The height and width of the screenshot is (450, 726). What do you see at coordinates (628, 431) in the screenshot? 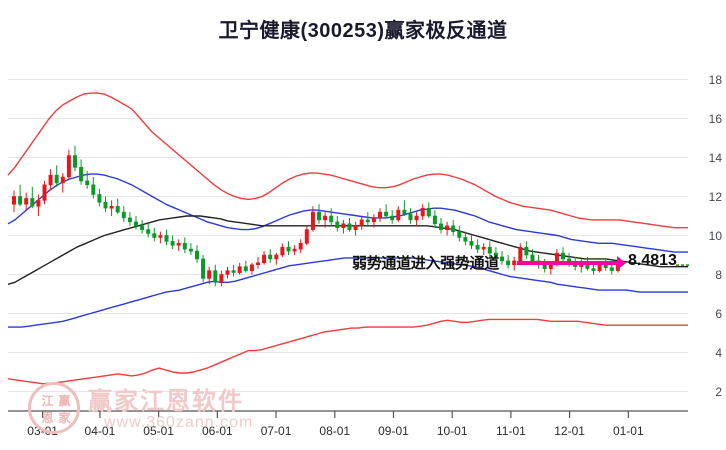
I see `x-axis-tick-10: 01-01` at bounding box center [628, 431].